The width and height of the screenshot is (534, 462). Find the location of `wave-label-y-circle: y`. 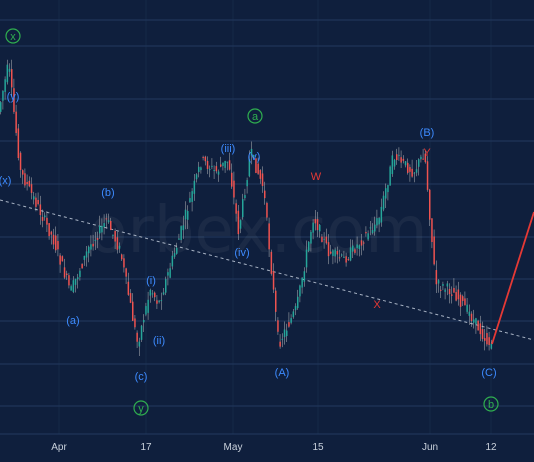

wave-label-y-circle: y is located at coordinates (141, 408).